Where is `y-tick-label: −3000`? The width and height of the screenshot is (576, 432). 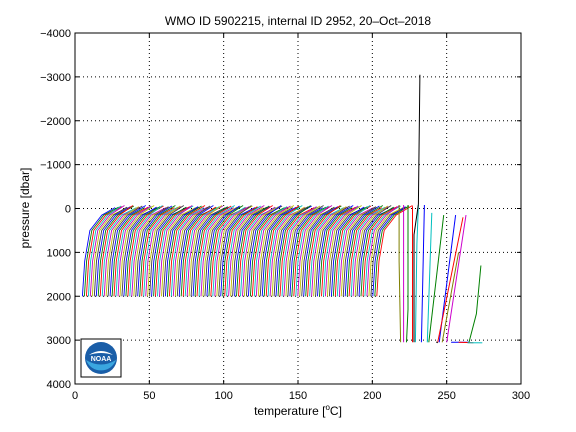
y-tick-label: −3000 is located at coordinates (55, 78).